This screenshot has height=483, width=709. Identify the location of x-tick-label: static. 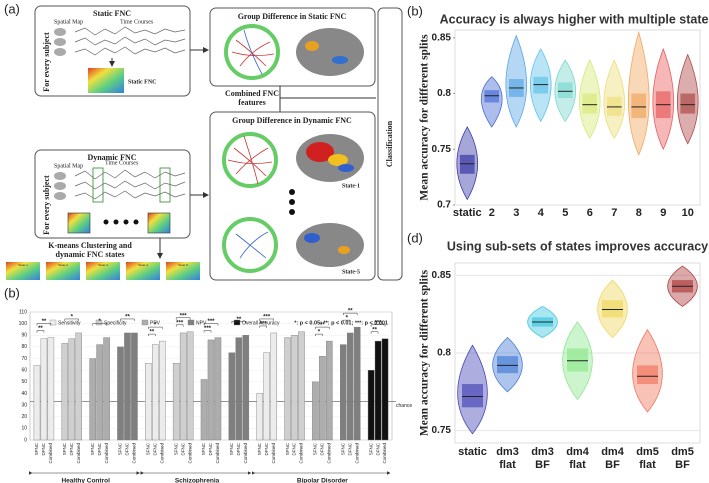
(472, 452).